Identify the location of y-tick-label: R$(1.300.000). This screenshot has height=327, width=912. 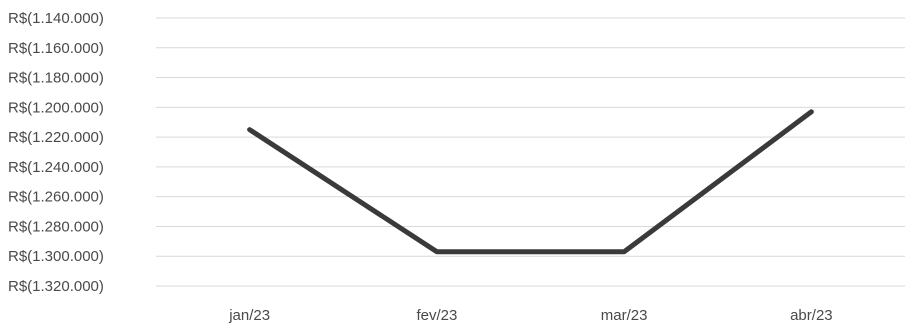
(56, 256).